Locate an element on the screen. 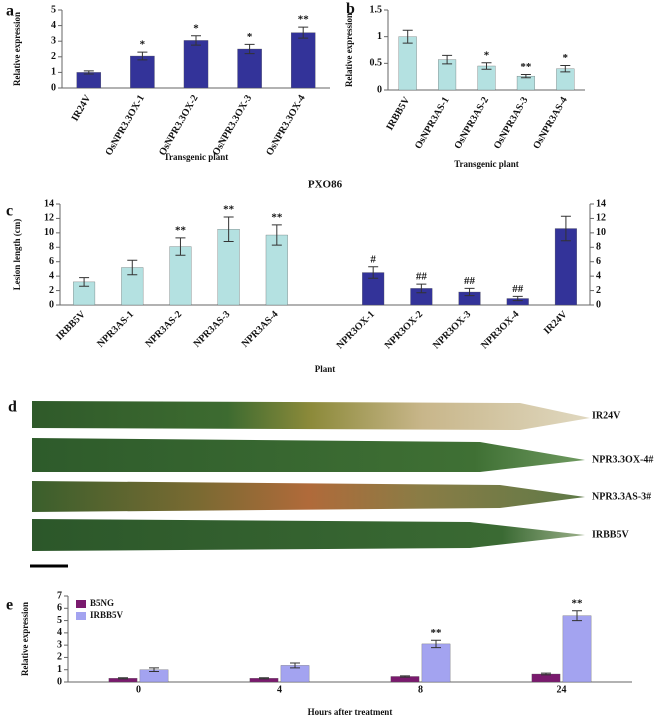 The height and width of the screenshot is (719, 656). x-tick-label: OsNPR3.3OX-3 is located at coordinates (233, 125).